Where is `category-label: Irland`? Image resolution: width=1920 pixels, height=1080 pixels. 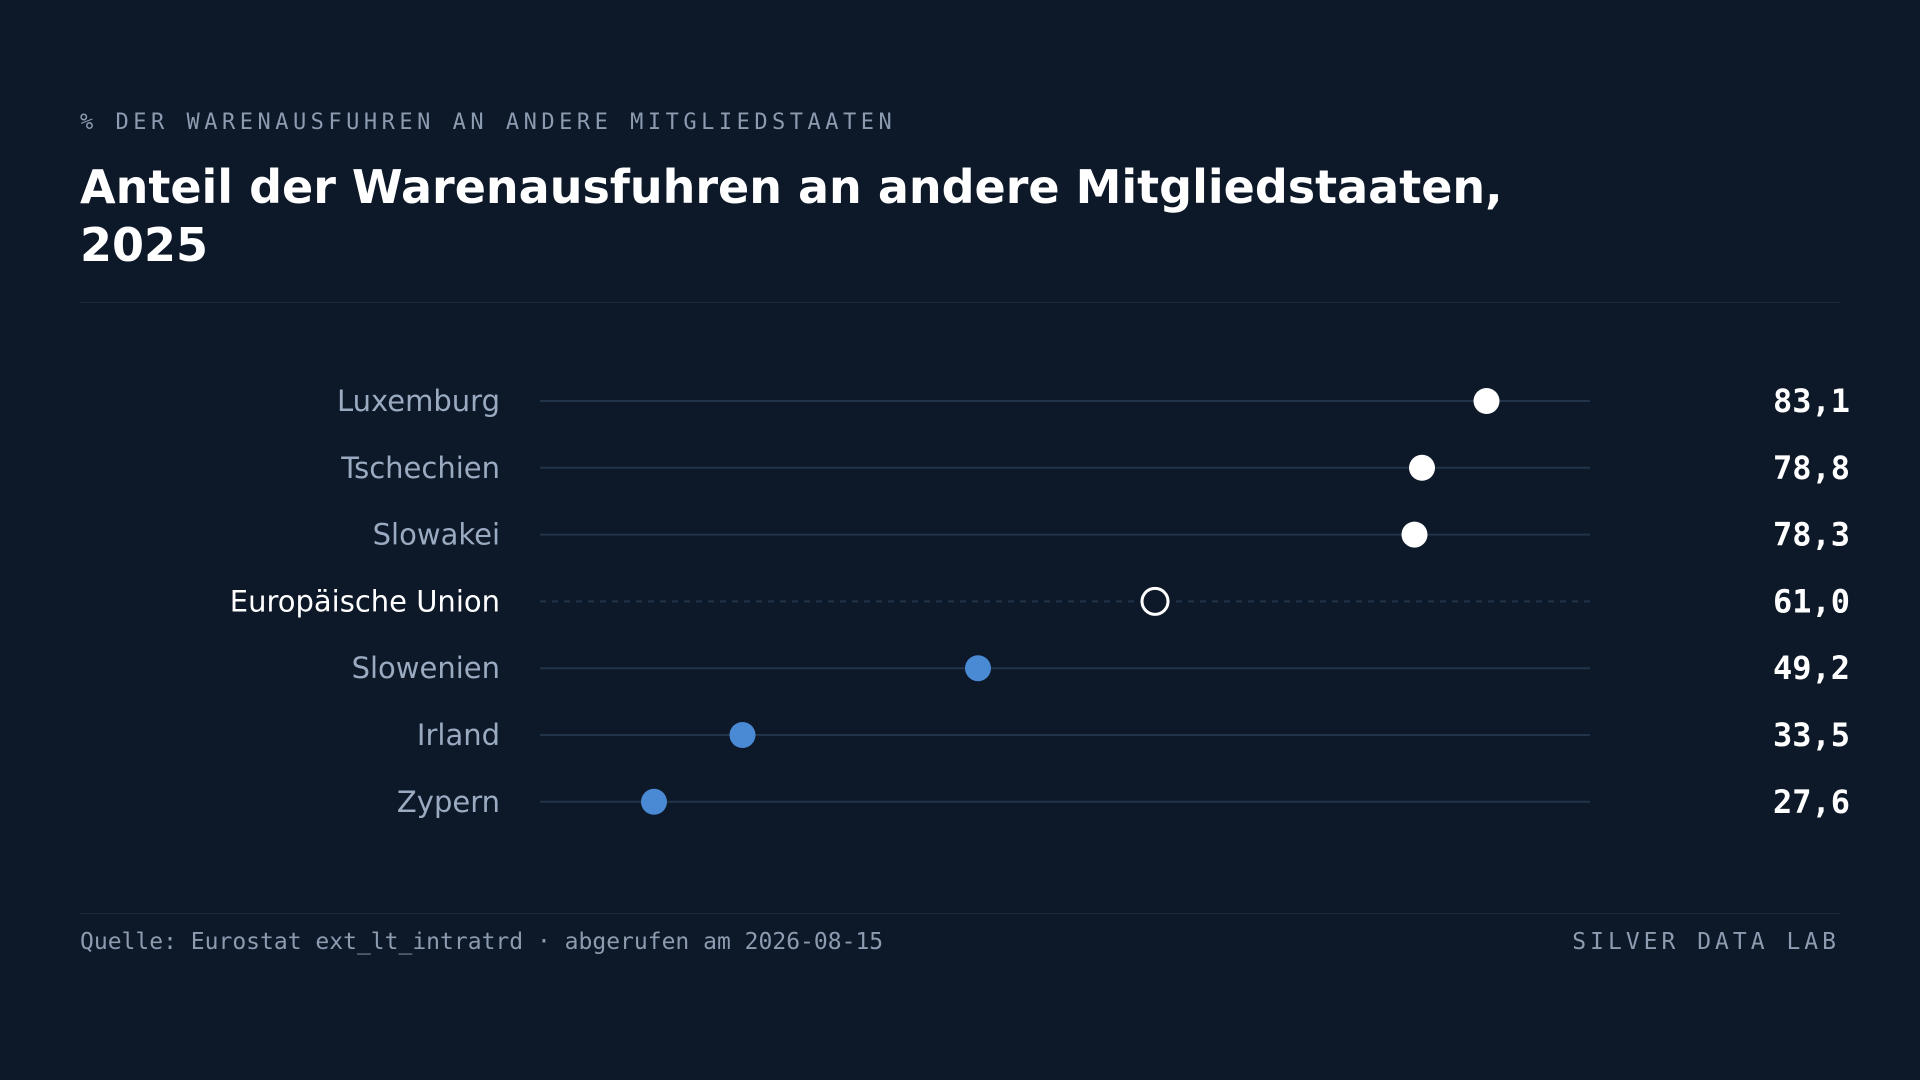 category-label: Irland is located at coordinates (458, 735).